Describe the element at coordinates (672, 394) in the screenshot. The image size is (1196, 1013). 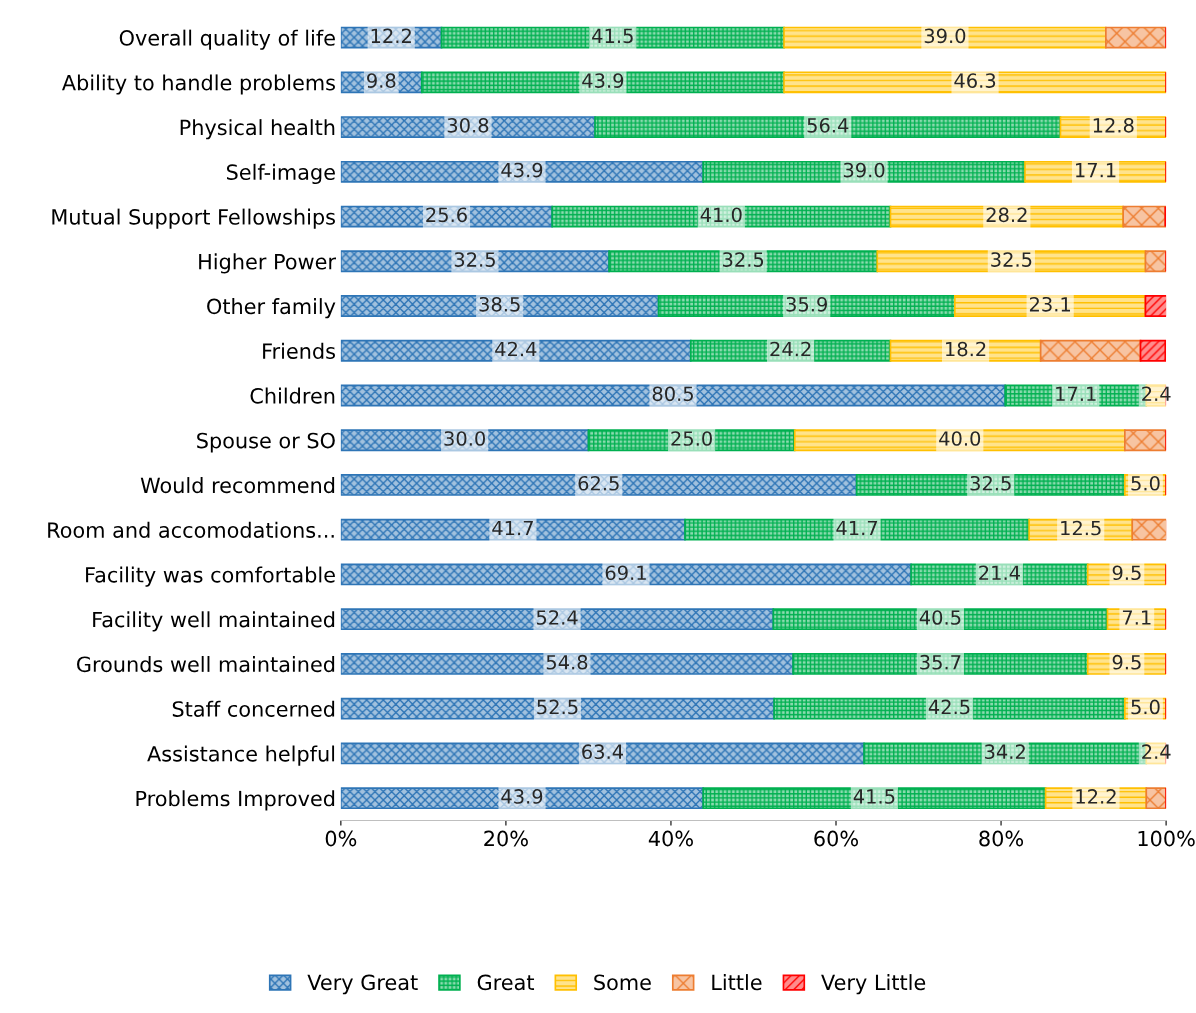
I see `data-label: 80.5` at that location.